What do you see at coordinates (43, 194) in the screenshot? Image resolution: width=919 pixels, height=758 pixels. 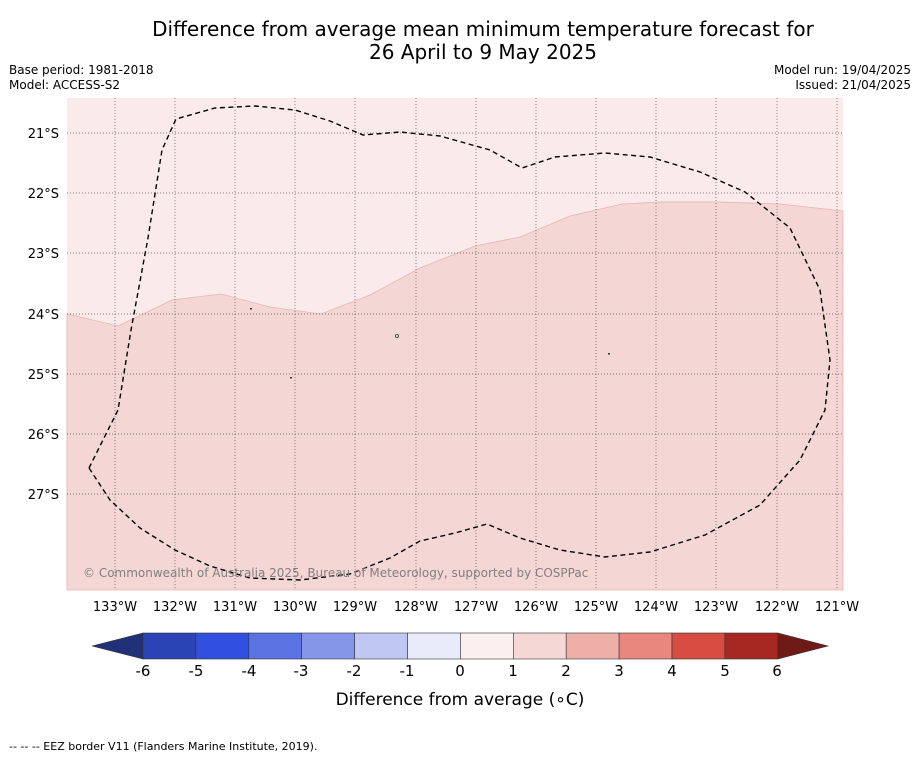 I see `lat-label: 22°S` at bounding box center [43, 194].